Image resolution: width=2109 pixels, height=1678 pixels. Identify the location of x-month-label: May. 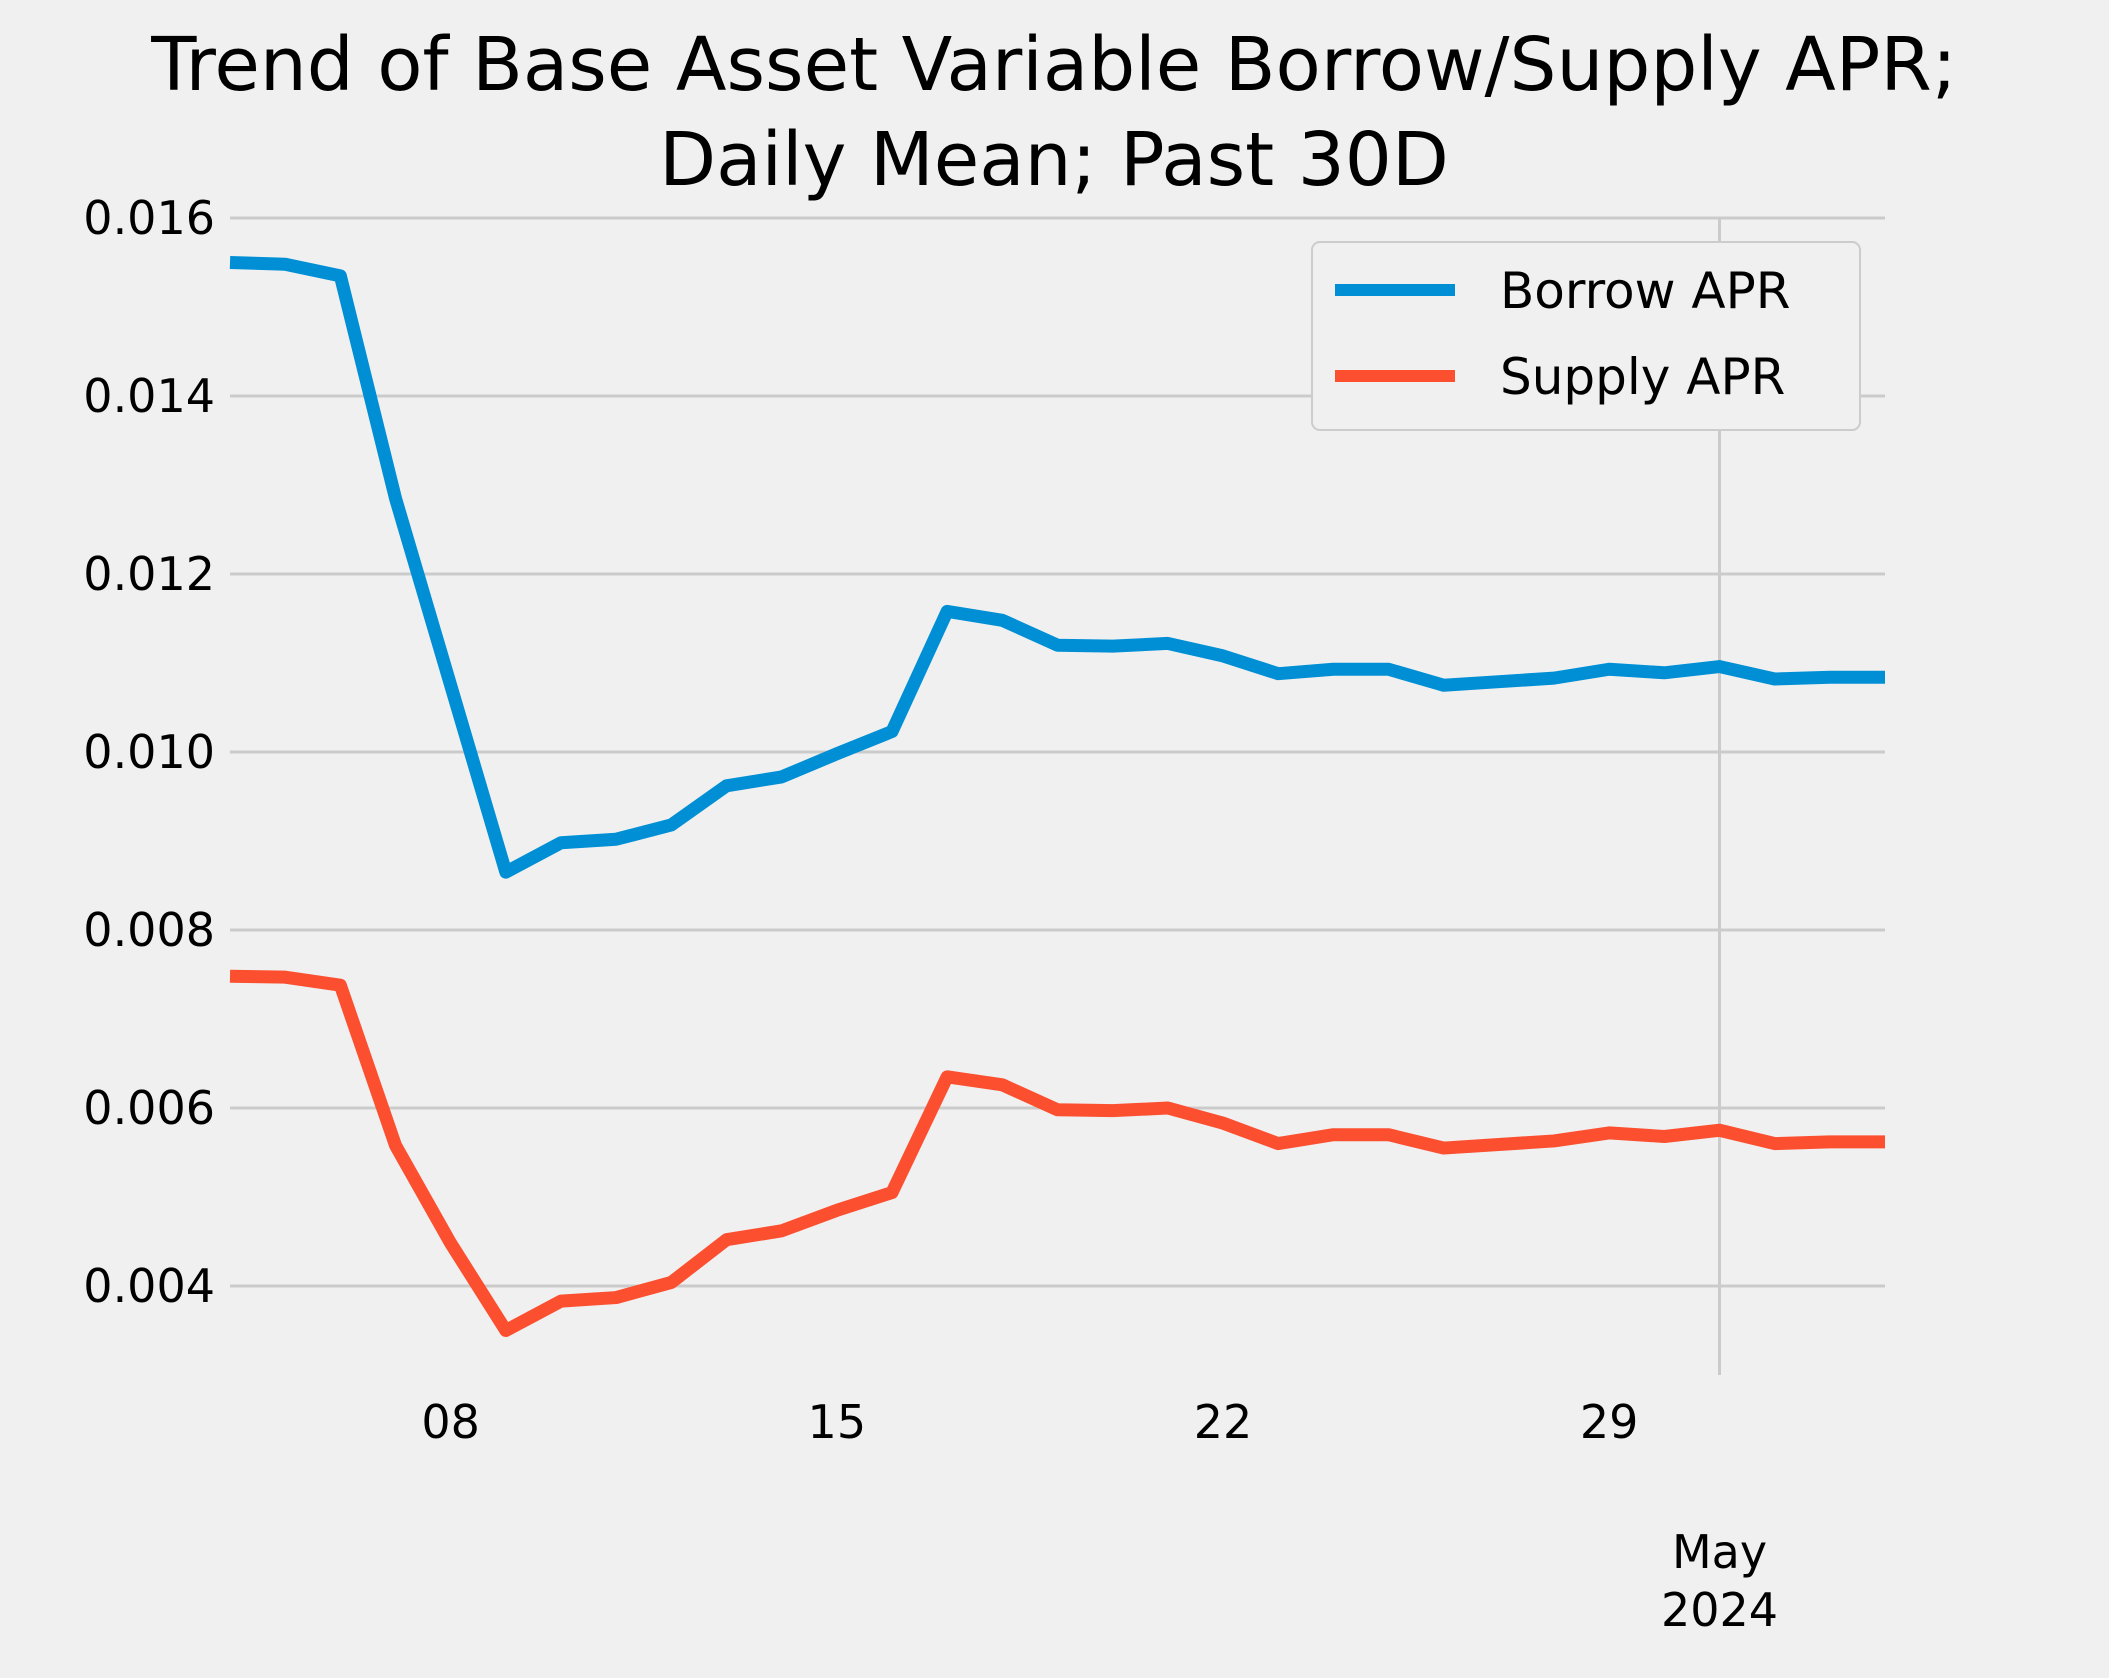
(1719, 1552).